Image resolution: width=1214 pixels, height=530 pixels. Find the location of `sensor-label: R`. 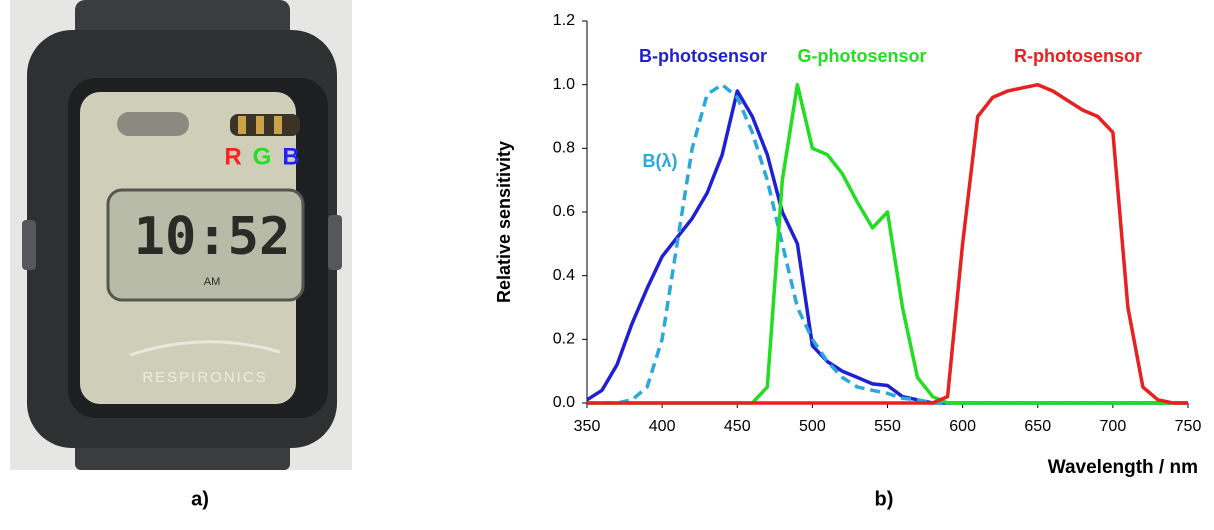

sensor-label: R is located at coordinates (232, 156).